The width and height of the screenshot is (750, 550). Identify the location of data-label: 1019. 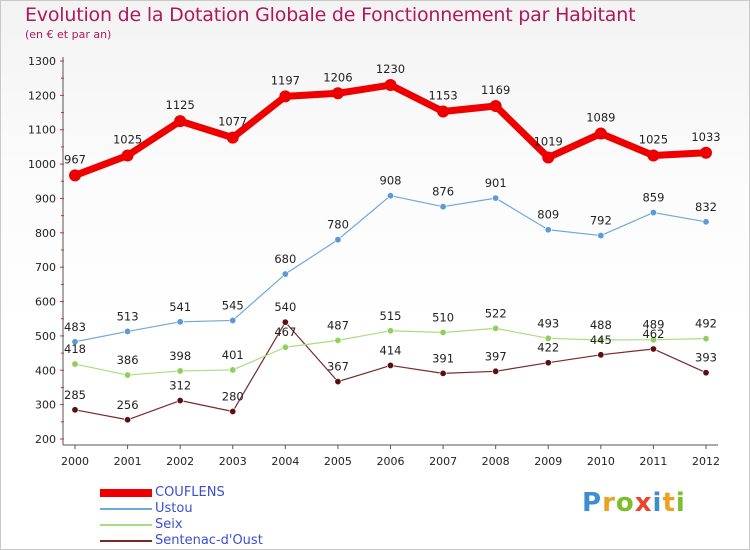
(548, 142).